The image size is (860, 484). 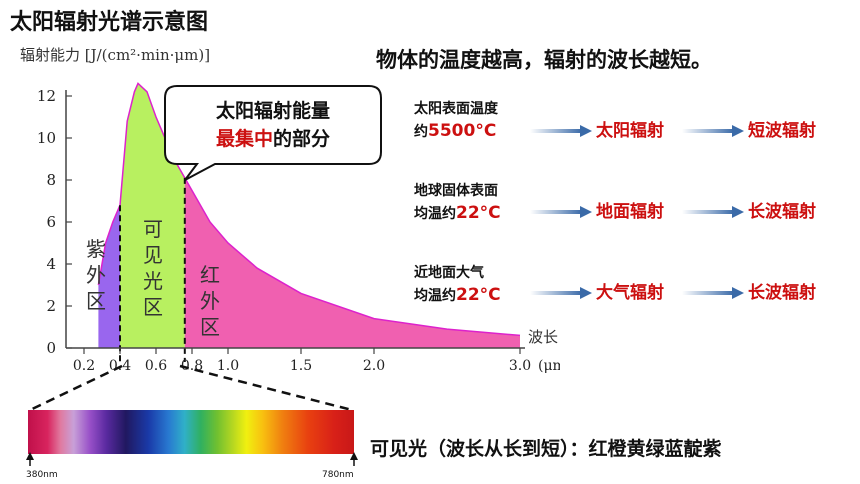 What do you see at coordinates (374, 366) in the screenshot?
I see `x-tick-label: 2.0` at bounding box center [374, 366].